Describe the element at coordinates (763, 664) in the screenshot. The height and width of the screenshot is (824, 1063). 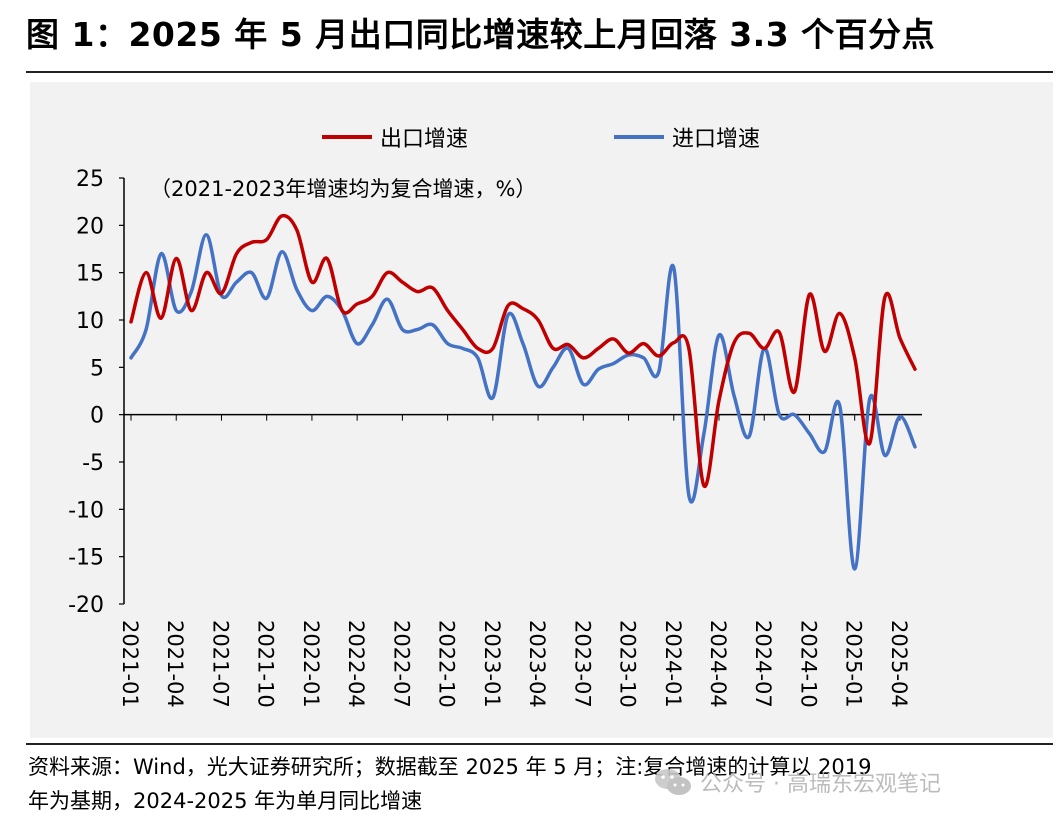
I see `x-tick-label: 2024-07` at that location.